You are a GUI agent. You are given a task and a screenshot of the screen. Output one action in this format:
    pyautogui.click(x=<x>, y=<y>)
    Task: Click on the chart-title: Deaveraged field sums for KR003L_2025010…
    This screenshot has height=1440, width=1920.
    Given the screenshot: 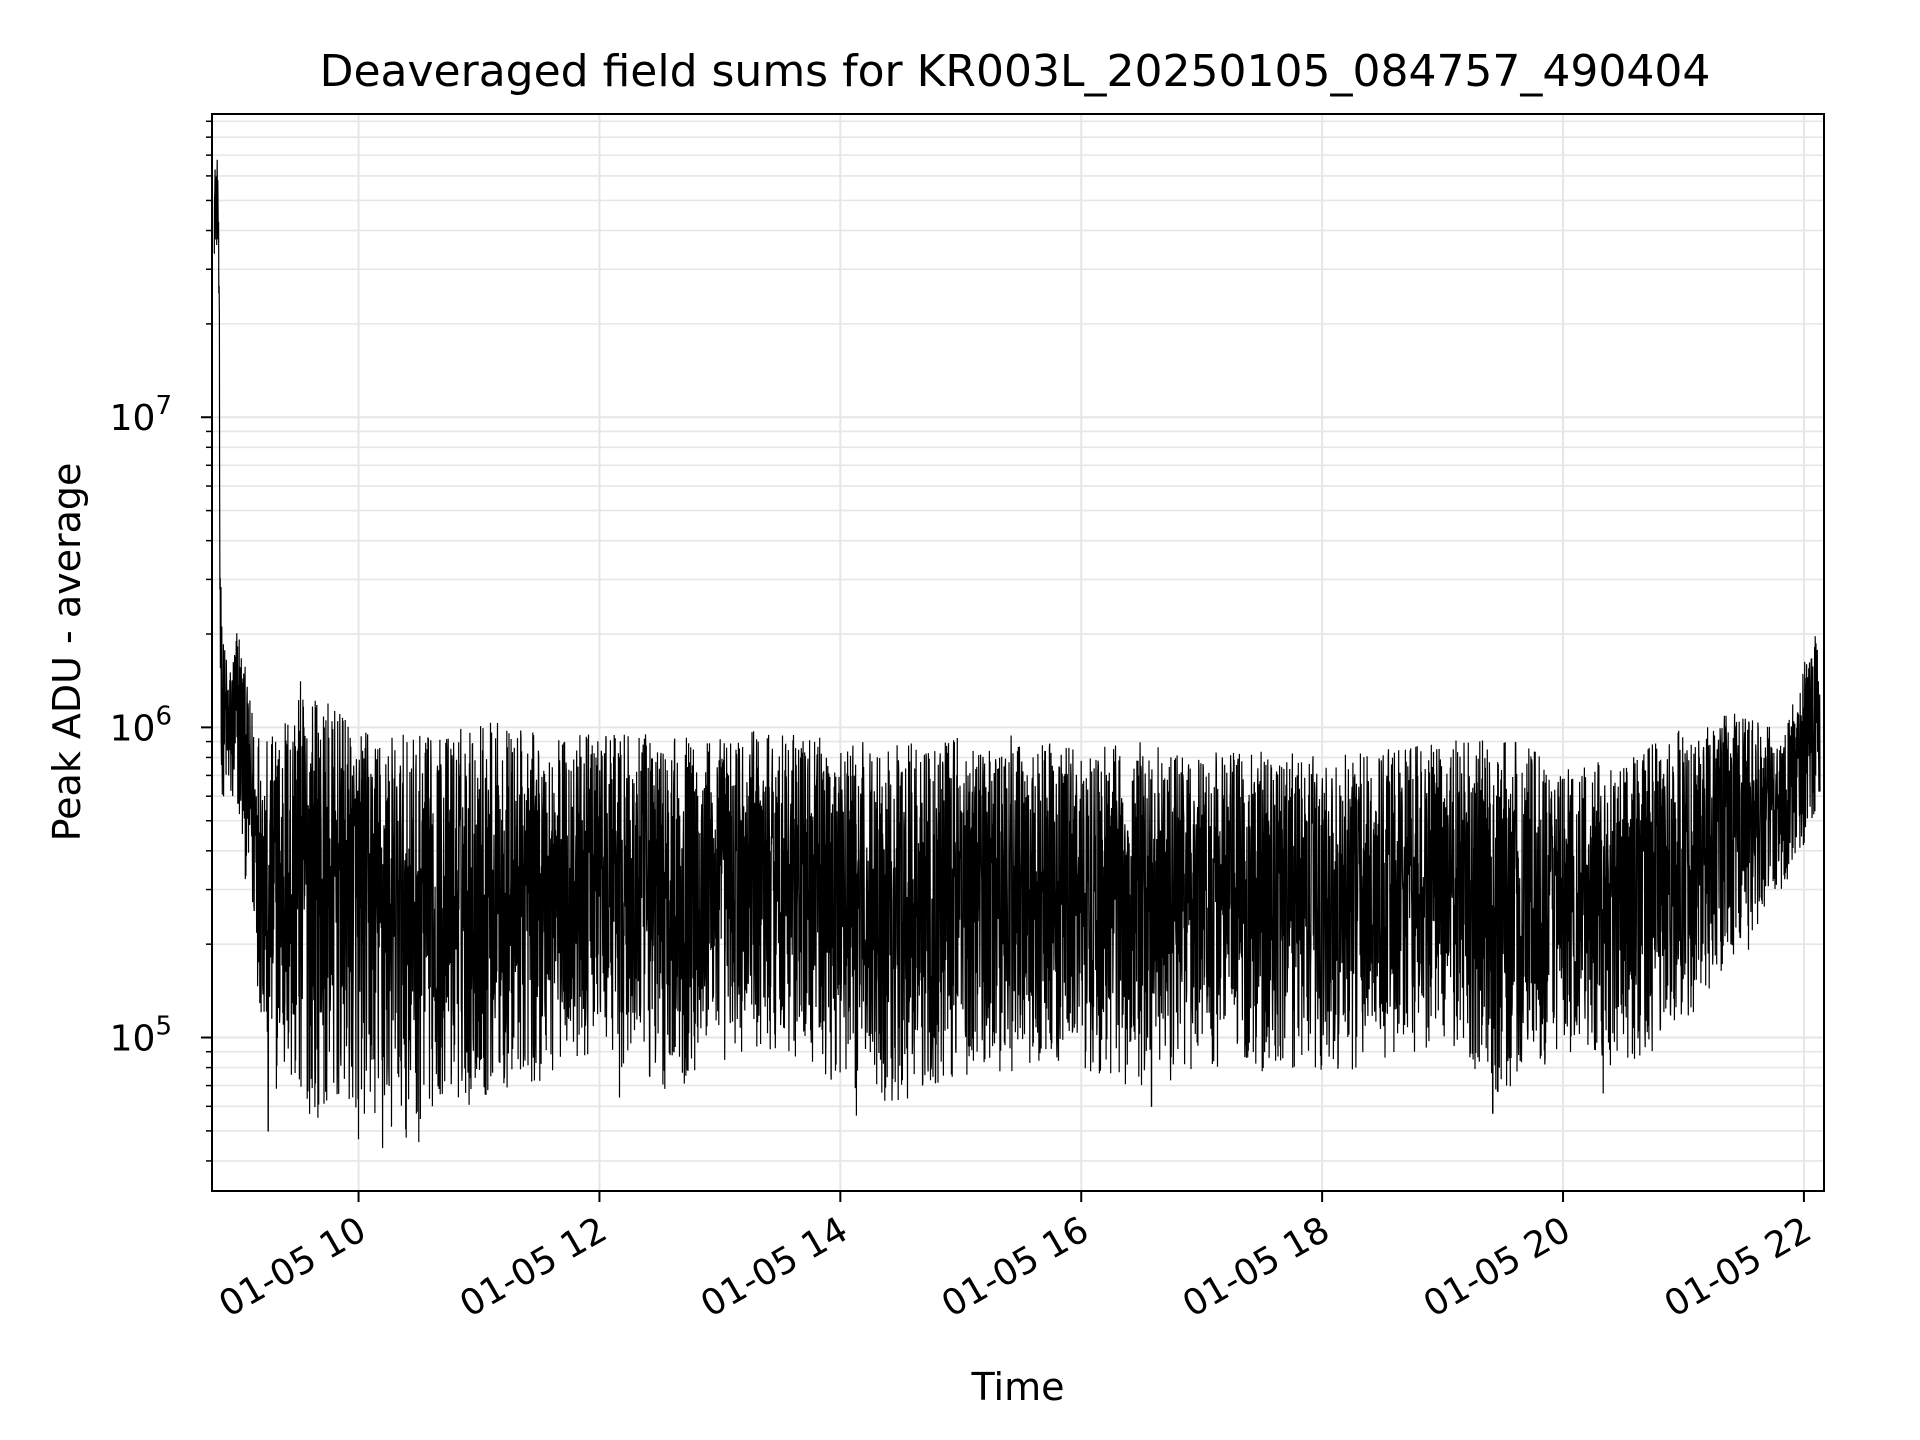 What is the action you would take?
    pyautogui.click(x=1015, y=71)
    